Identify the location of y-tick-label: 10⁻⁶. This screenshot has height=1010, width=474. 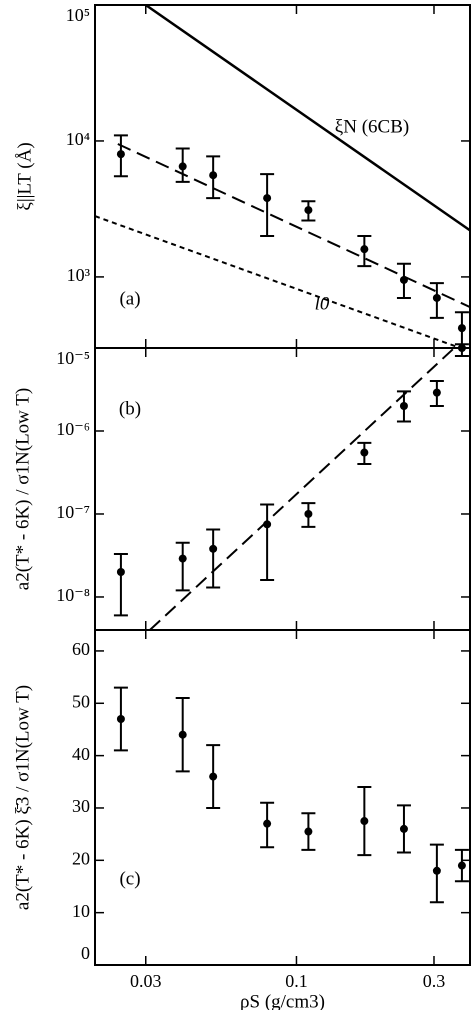
(73, 429).